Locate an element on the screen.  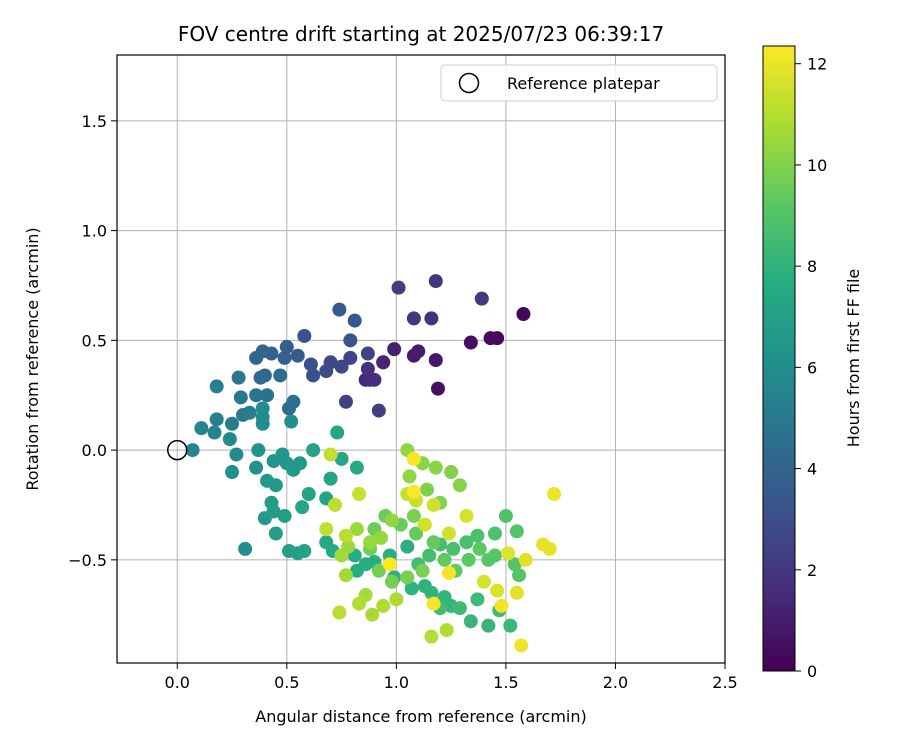
x-tick-label: 2.0 is located at coordinates (615, 682).